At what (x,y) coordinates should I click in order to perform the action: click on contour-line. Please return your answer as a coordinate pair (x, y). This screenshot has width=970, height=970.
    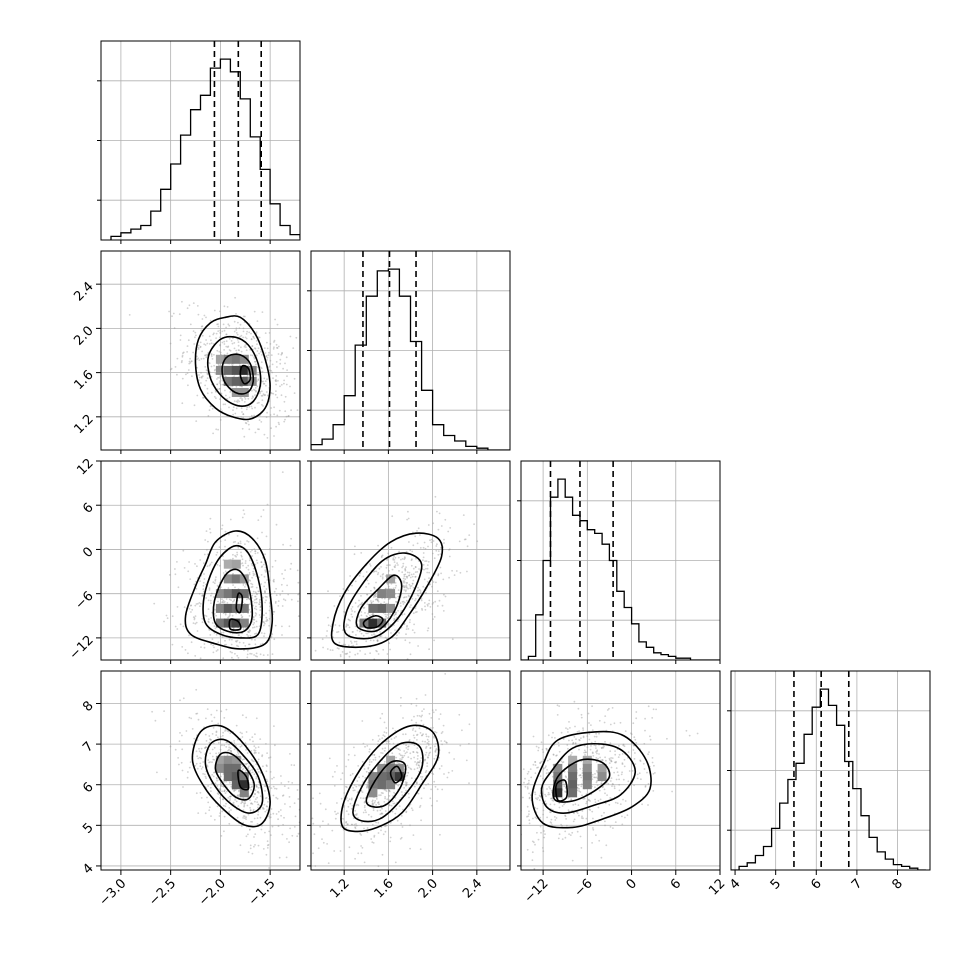
    Looking at the image, I should click on (373, 621).